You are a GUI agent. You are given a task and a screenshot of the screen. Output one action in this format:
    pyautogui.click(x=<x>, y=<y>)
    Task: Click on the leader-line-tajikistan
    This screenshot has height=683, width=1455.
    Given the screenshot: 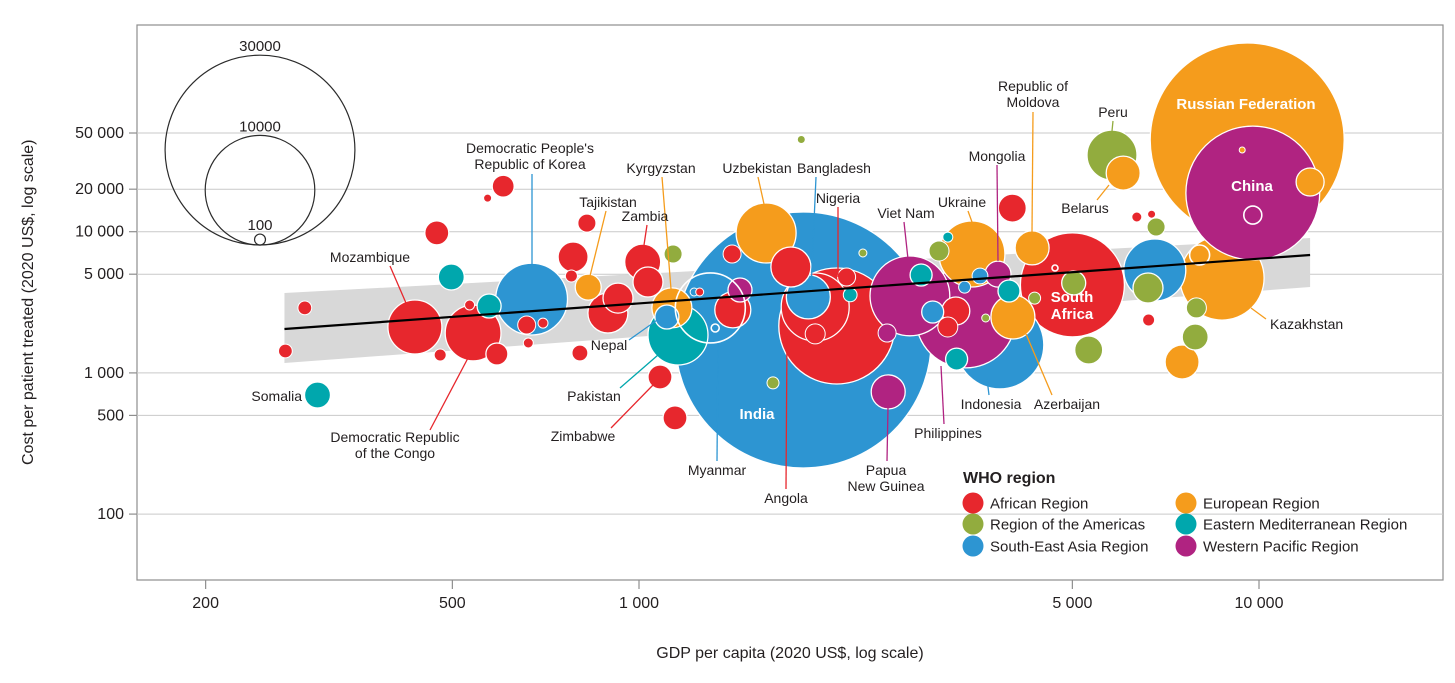 What is the action you would take?
    pyautogui.click(x=598, y=243)
    